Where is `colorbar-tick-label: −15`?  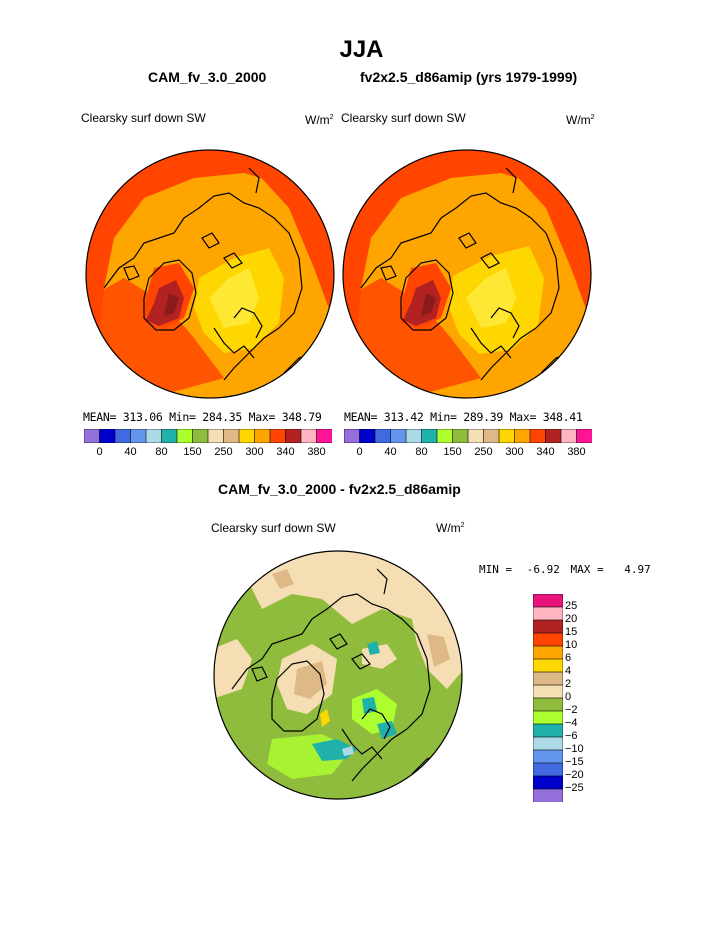
colorbar-tick-label: −15 is located at coordinates (574, 762).